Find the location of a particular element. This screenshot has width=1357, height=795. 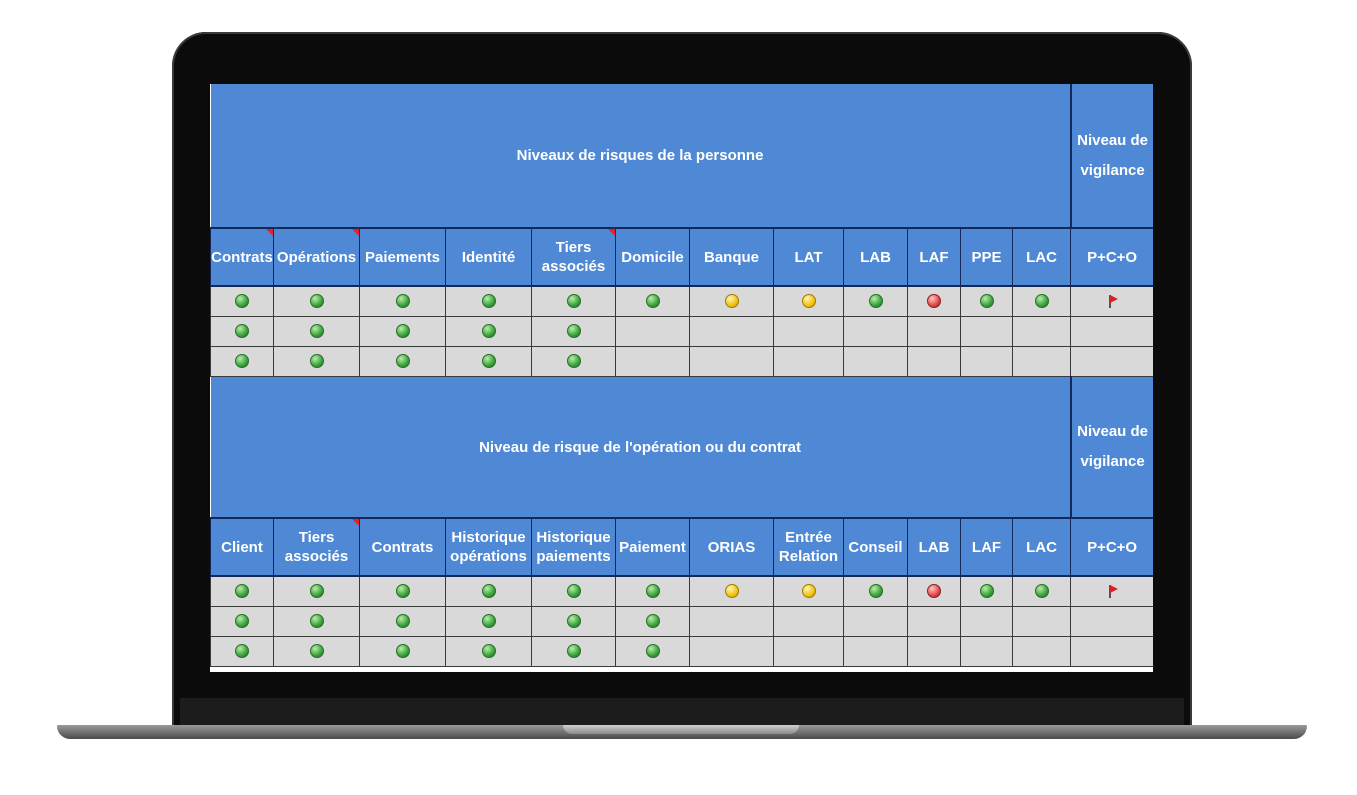

column-header: Banque is located at coordinates (731, 257).